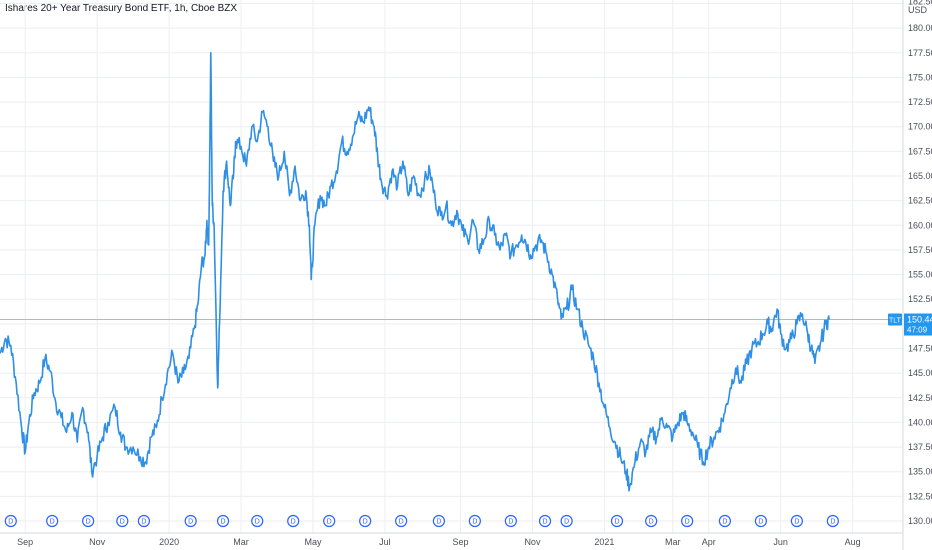 The image size is (932, 550). What do you see at coordinates (920, 521) in the screenshot?
I see `price-tick-label: 130.00` at bounding box center [920, 521].